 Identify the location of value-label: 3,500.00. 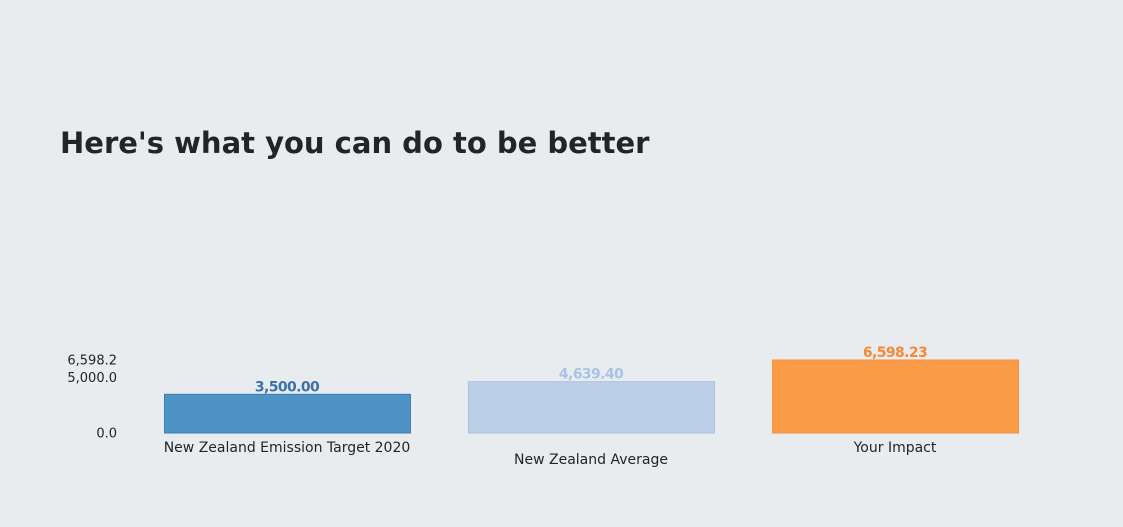
(287, 387).